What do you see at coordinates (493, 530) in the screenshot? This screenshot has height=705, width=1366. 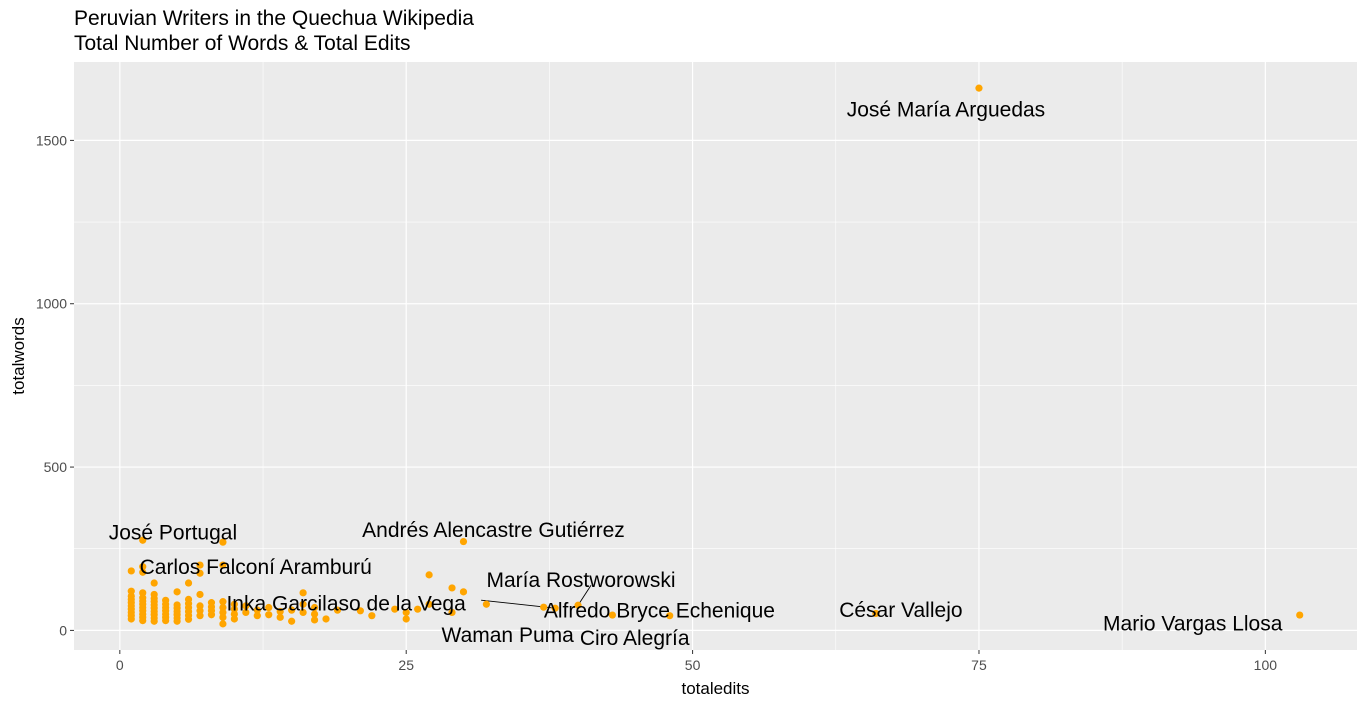 I see `point-label: Andrés Alencastre Gutiérrez` at bounding box center [493, 530].